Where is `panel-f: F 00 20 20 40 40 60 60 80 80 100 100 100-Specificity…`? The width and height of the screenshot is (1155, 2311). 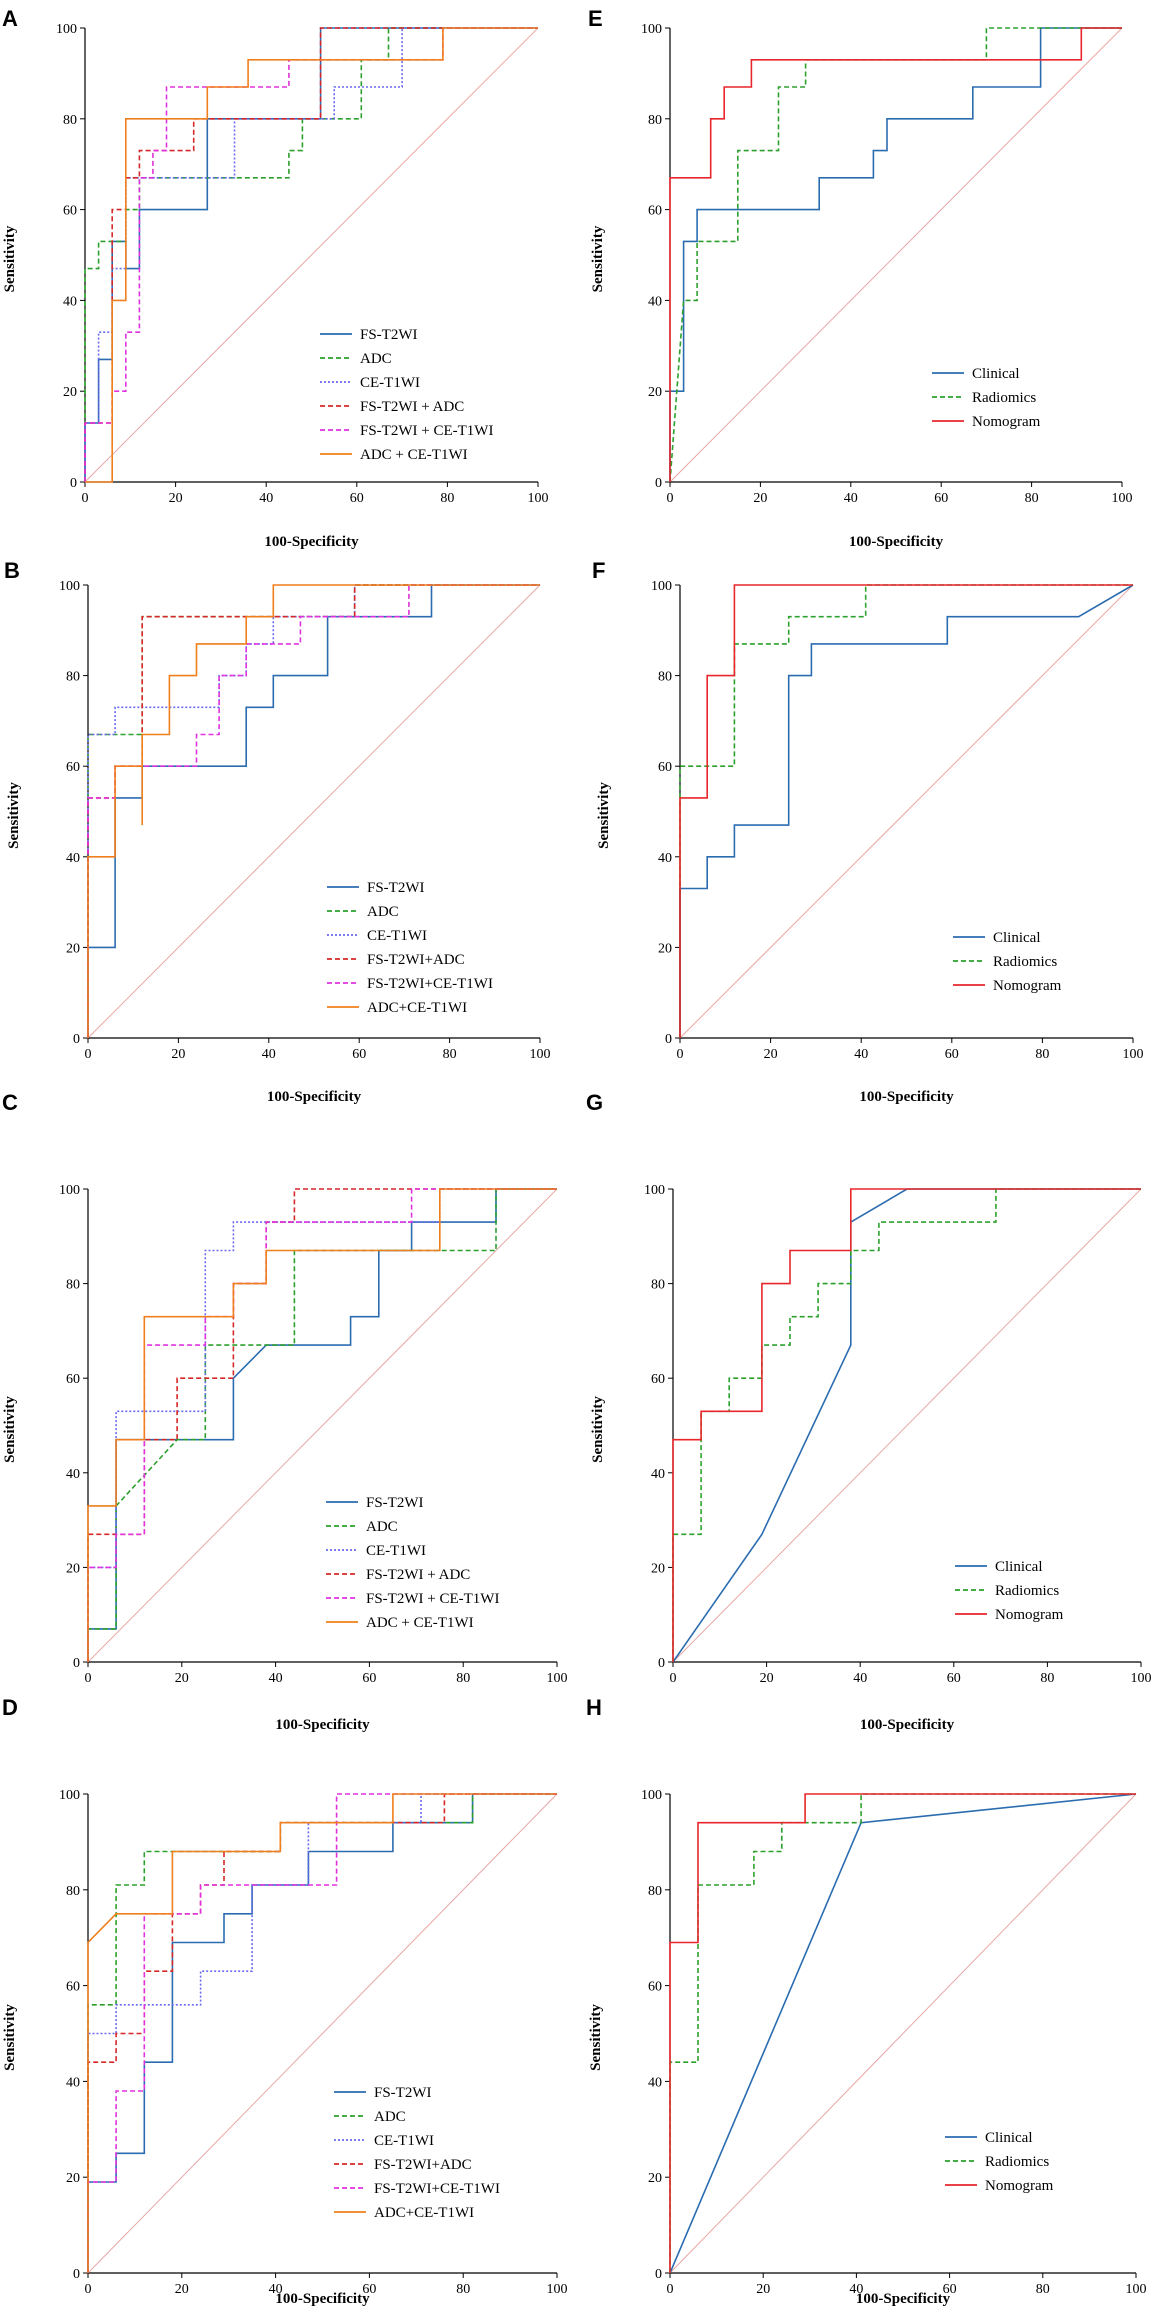 panel-f: F 00 20 20 40 40 60 60 80 80 100 100 100-Specificity… is located at coordinates (868, 831).